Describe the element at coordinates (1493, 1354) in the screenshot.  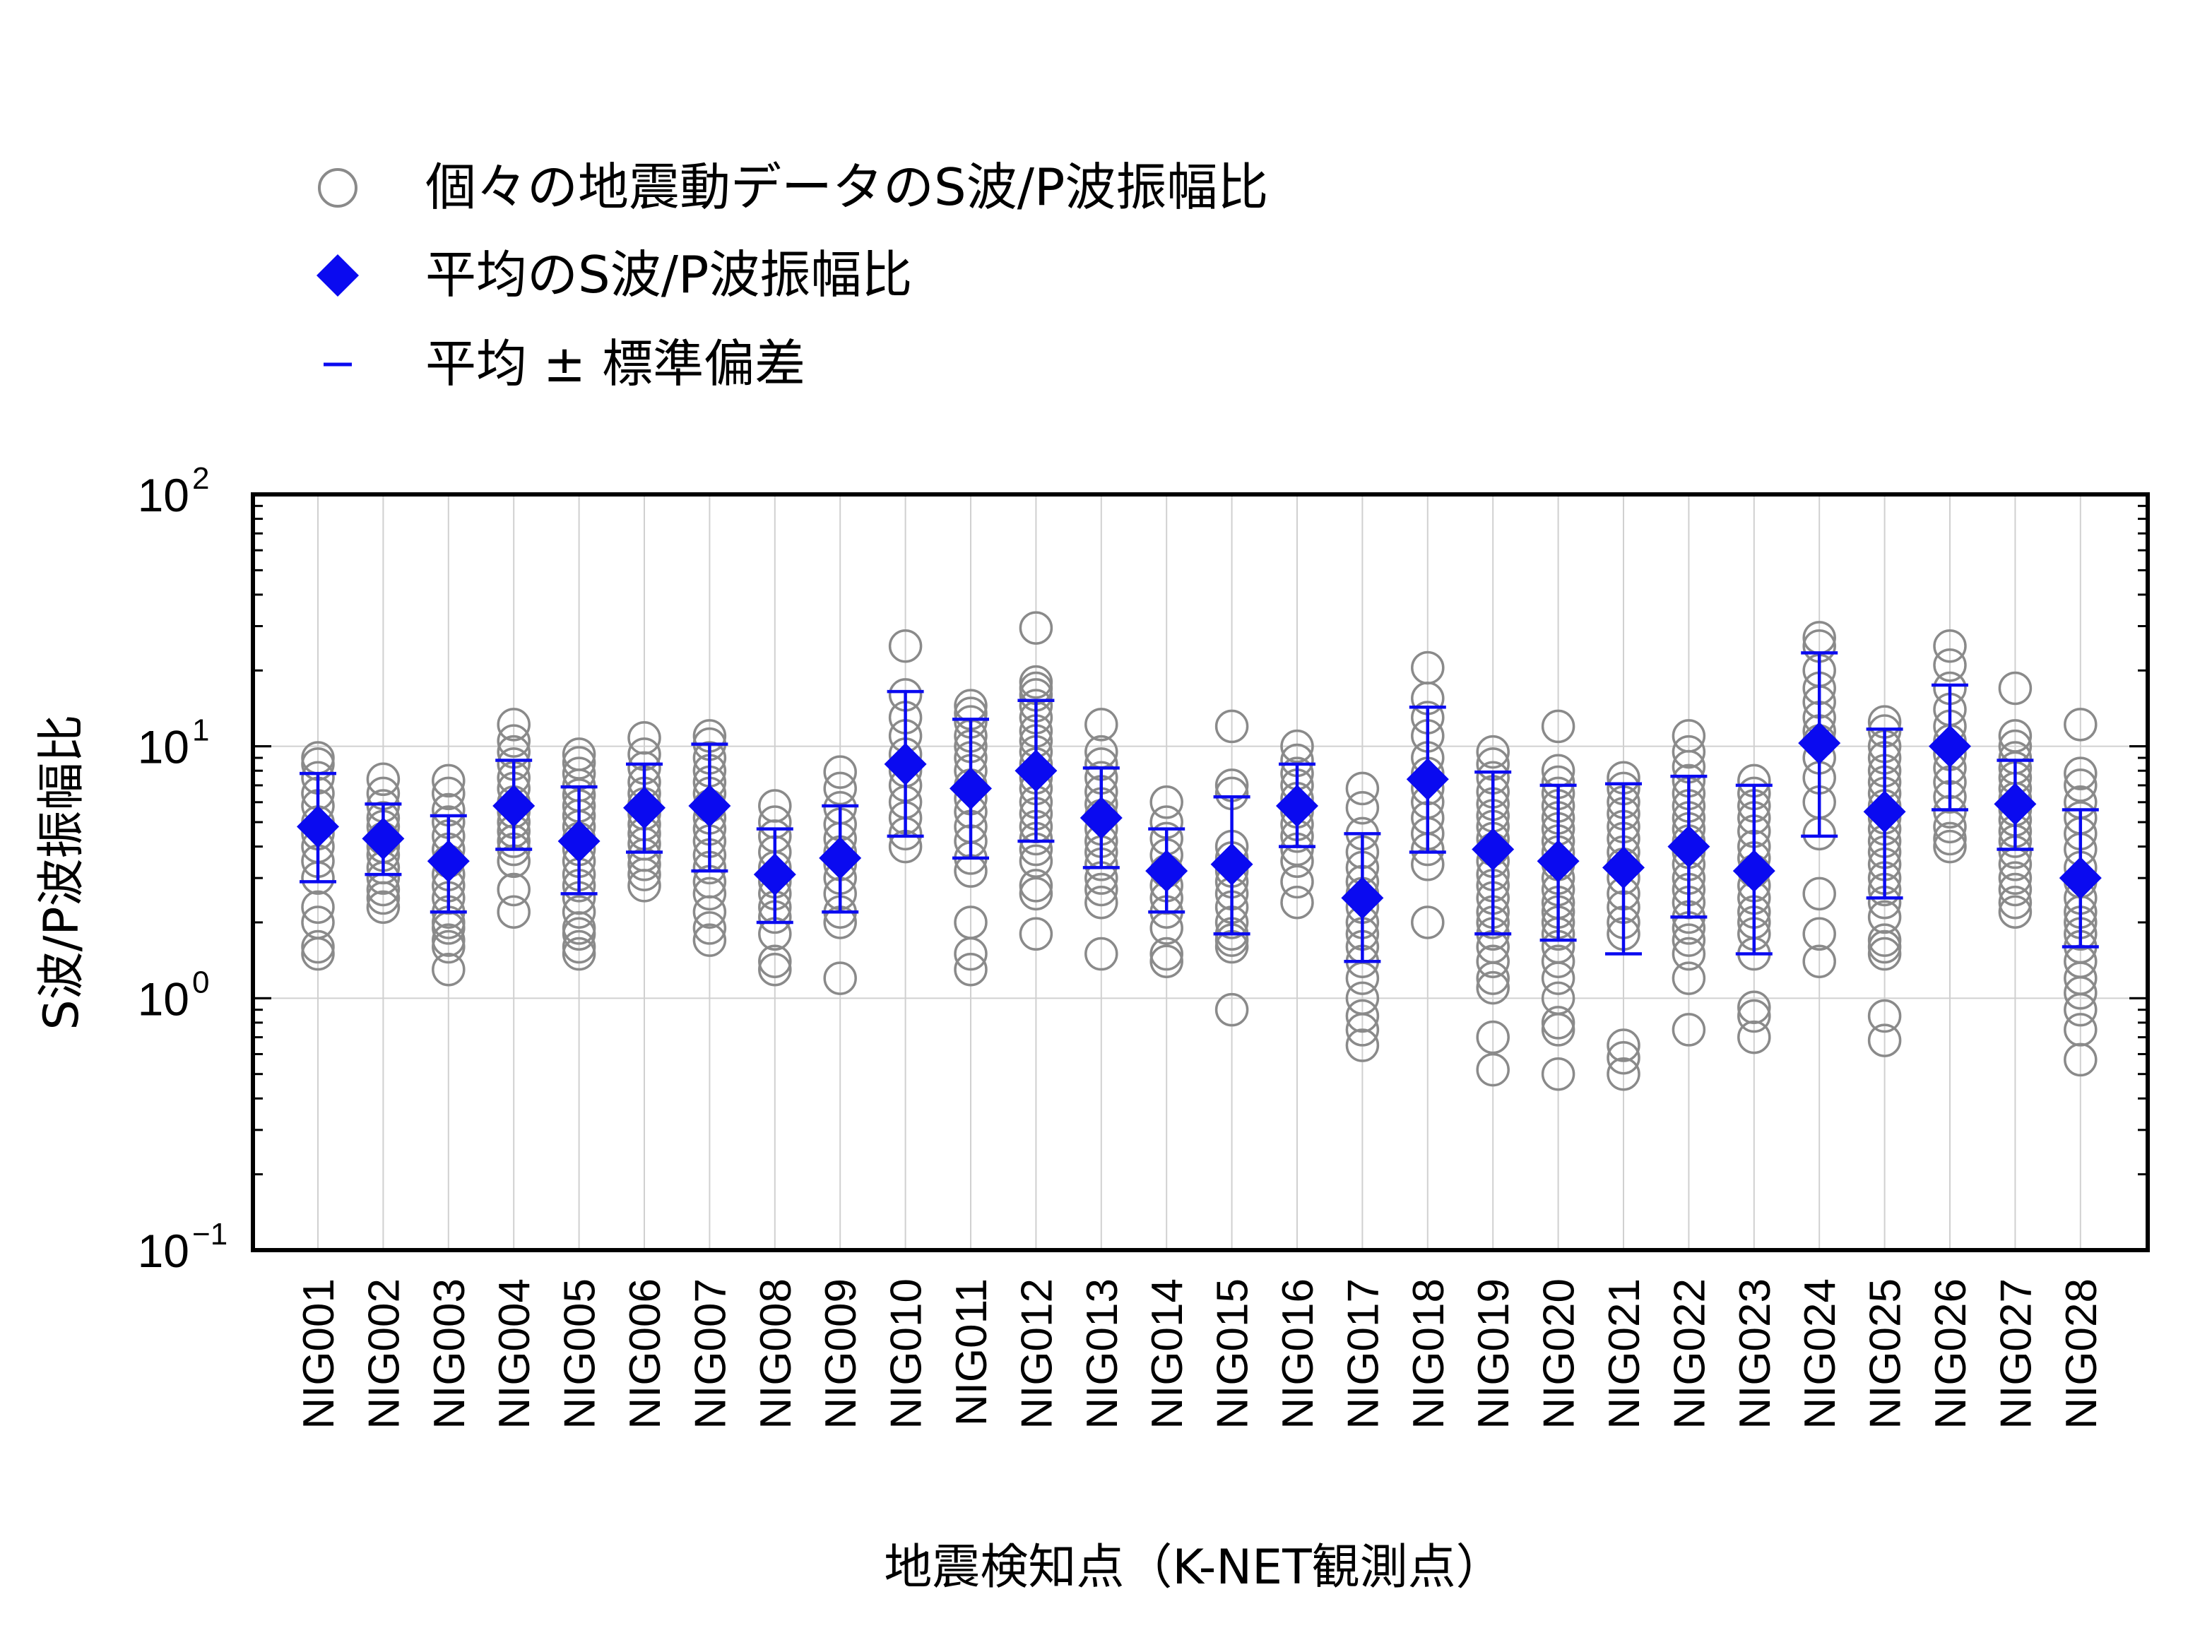
I see `x-tick-label: NIG019` at that location.